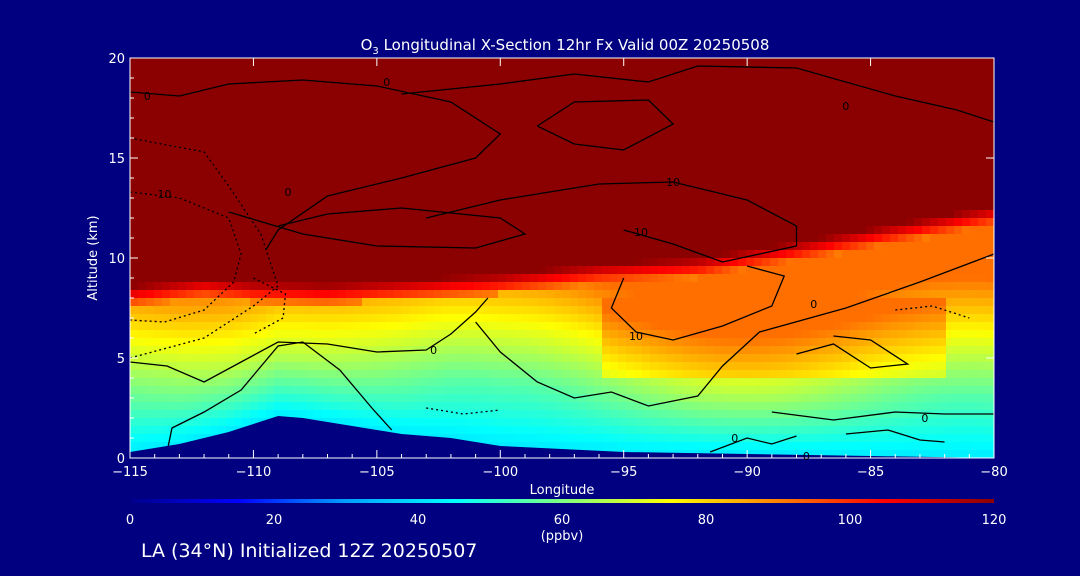  What do you see at coordinates (850, 520) in the screenshot?
I see `colorbar-tick-label: 100` at bounding box center [850, 520].